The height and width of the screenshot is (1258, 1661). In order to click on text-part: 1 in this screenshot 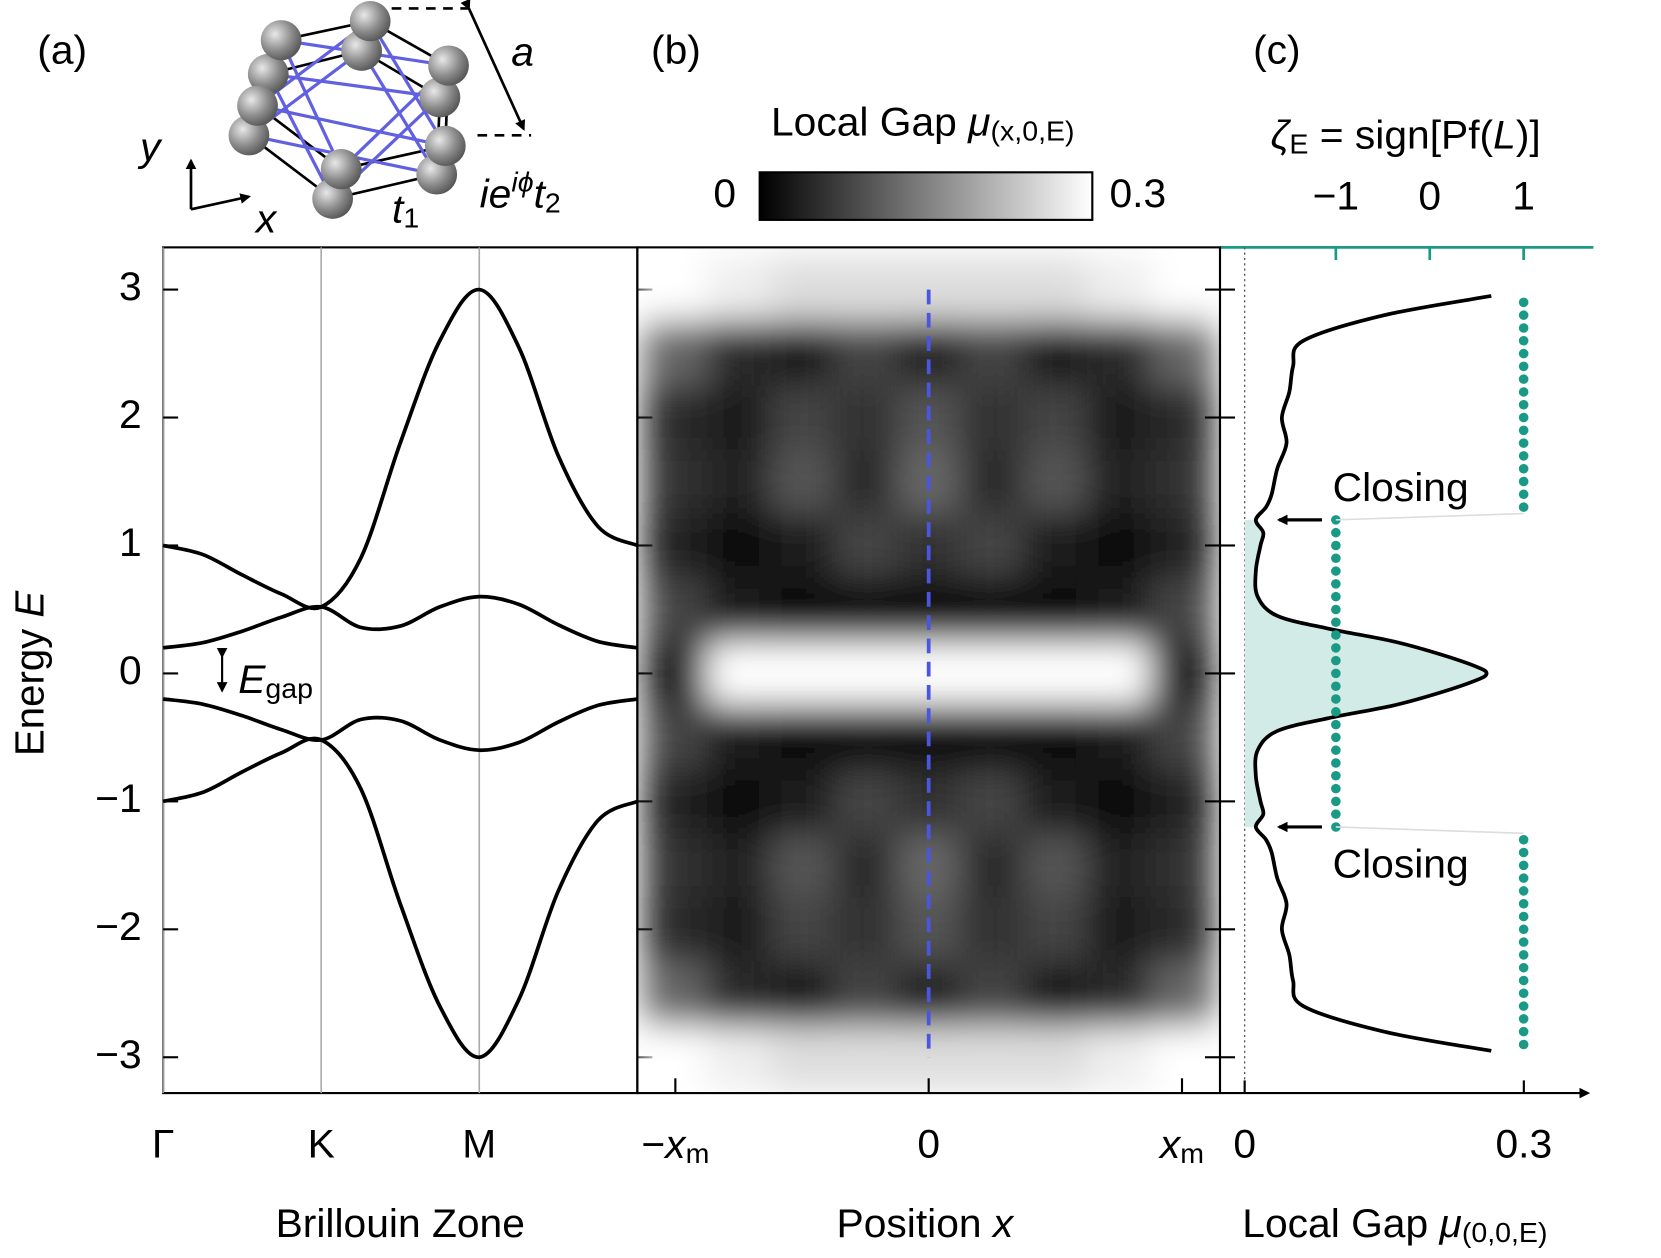, I will do `click(411, 218)`.